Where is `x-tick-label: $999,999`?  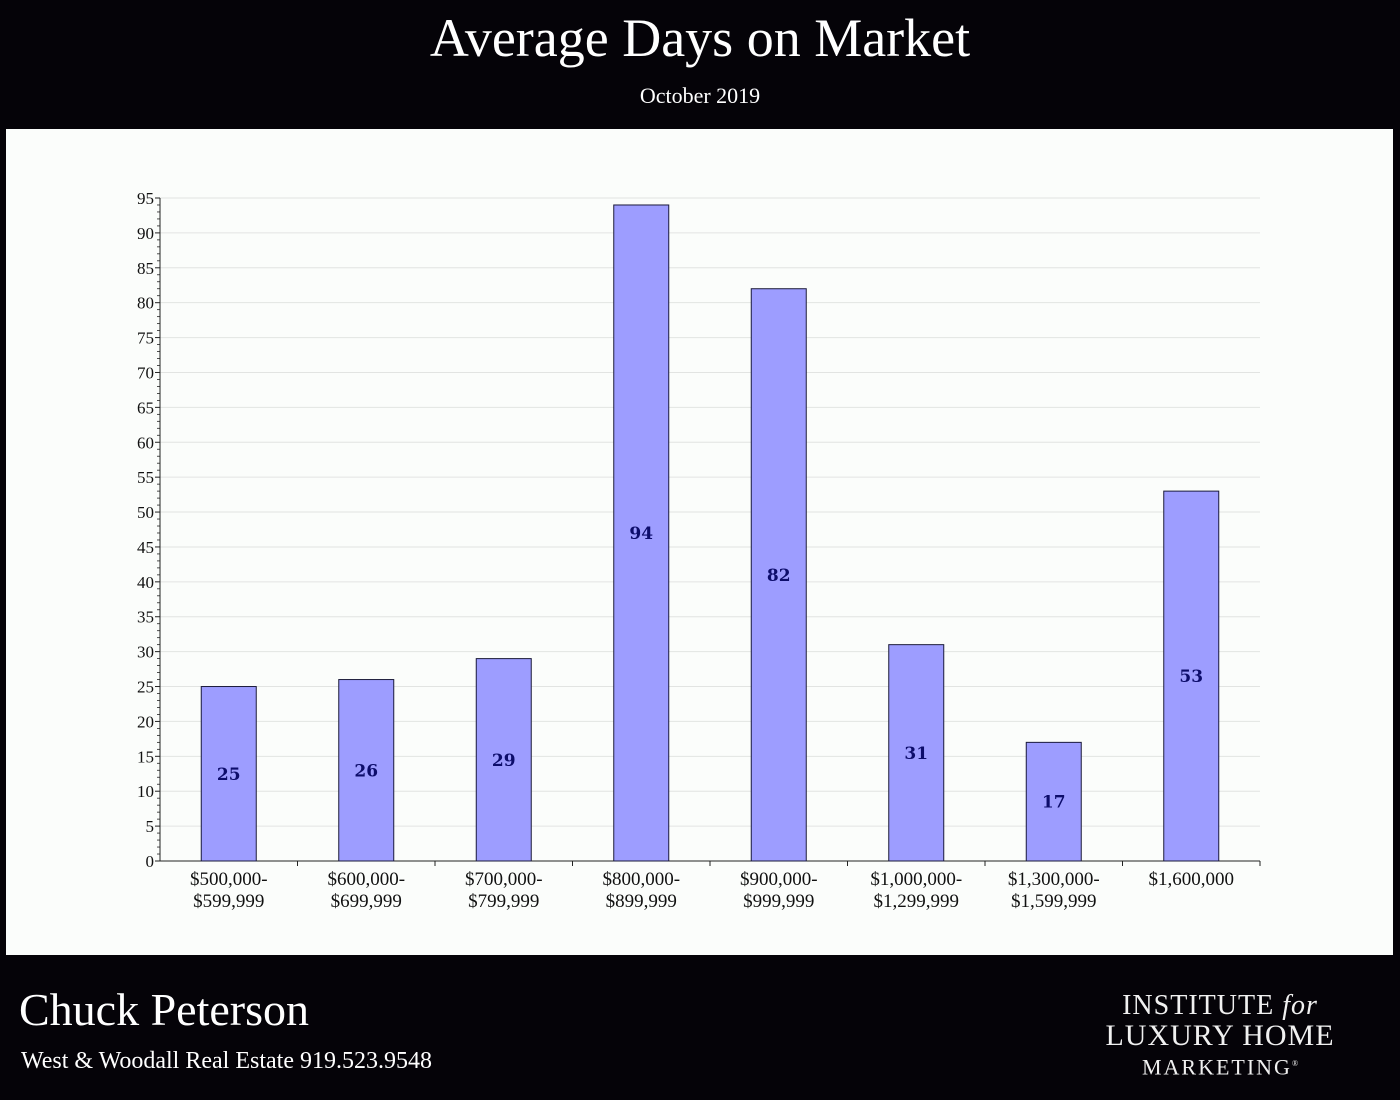 x-tick-label: $999,999 is located at coordinates (778, 901).